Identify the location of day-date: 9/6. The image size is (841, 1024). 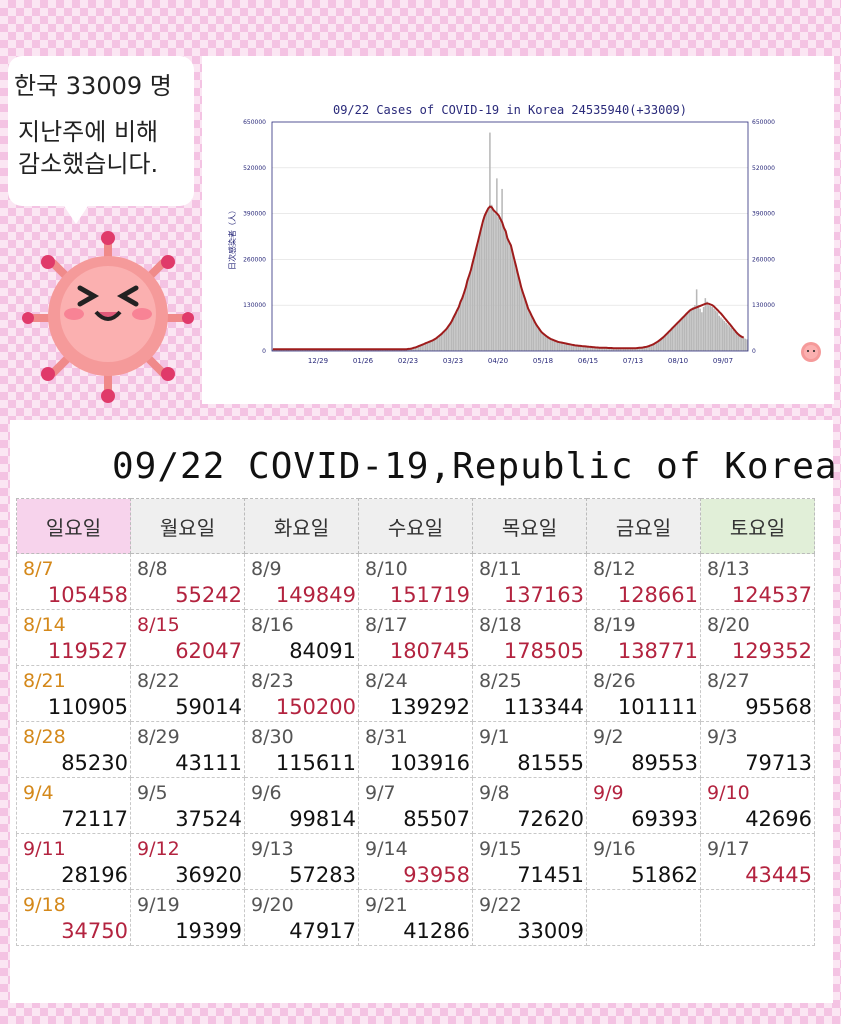
(266, 793).